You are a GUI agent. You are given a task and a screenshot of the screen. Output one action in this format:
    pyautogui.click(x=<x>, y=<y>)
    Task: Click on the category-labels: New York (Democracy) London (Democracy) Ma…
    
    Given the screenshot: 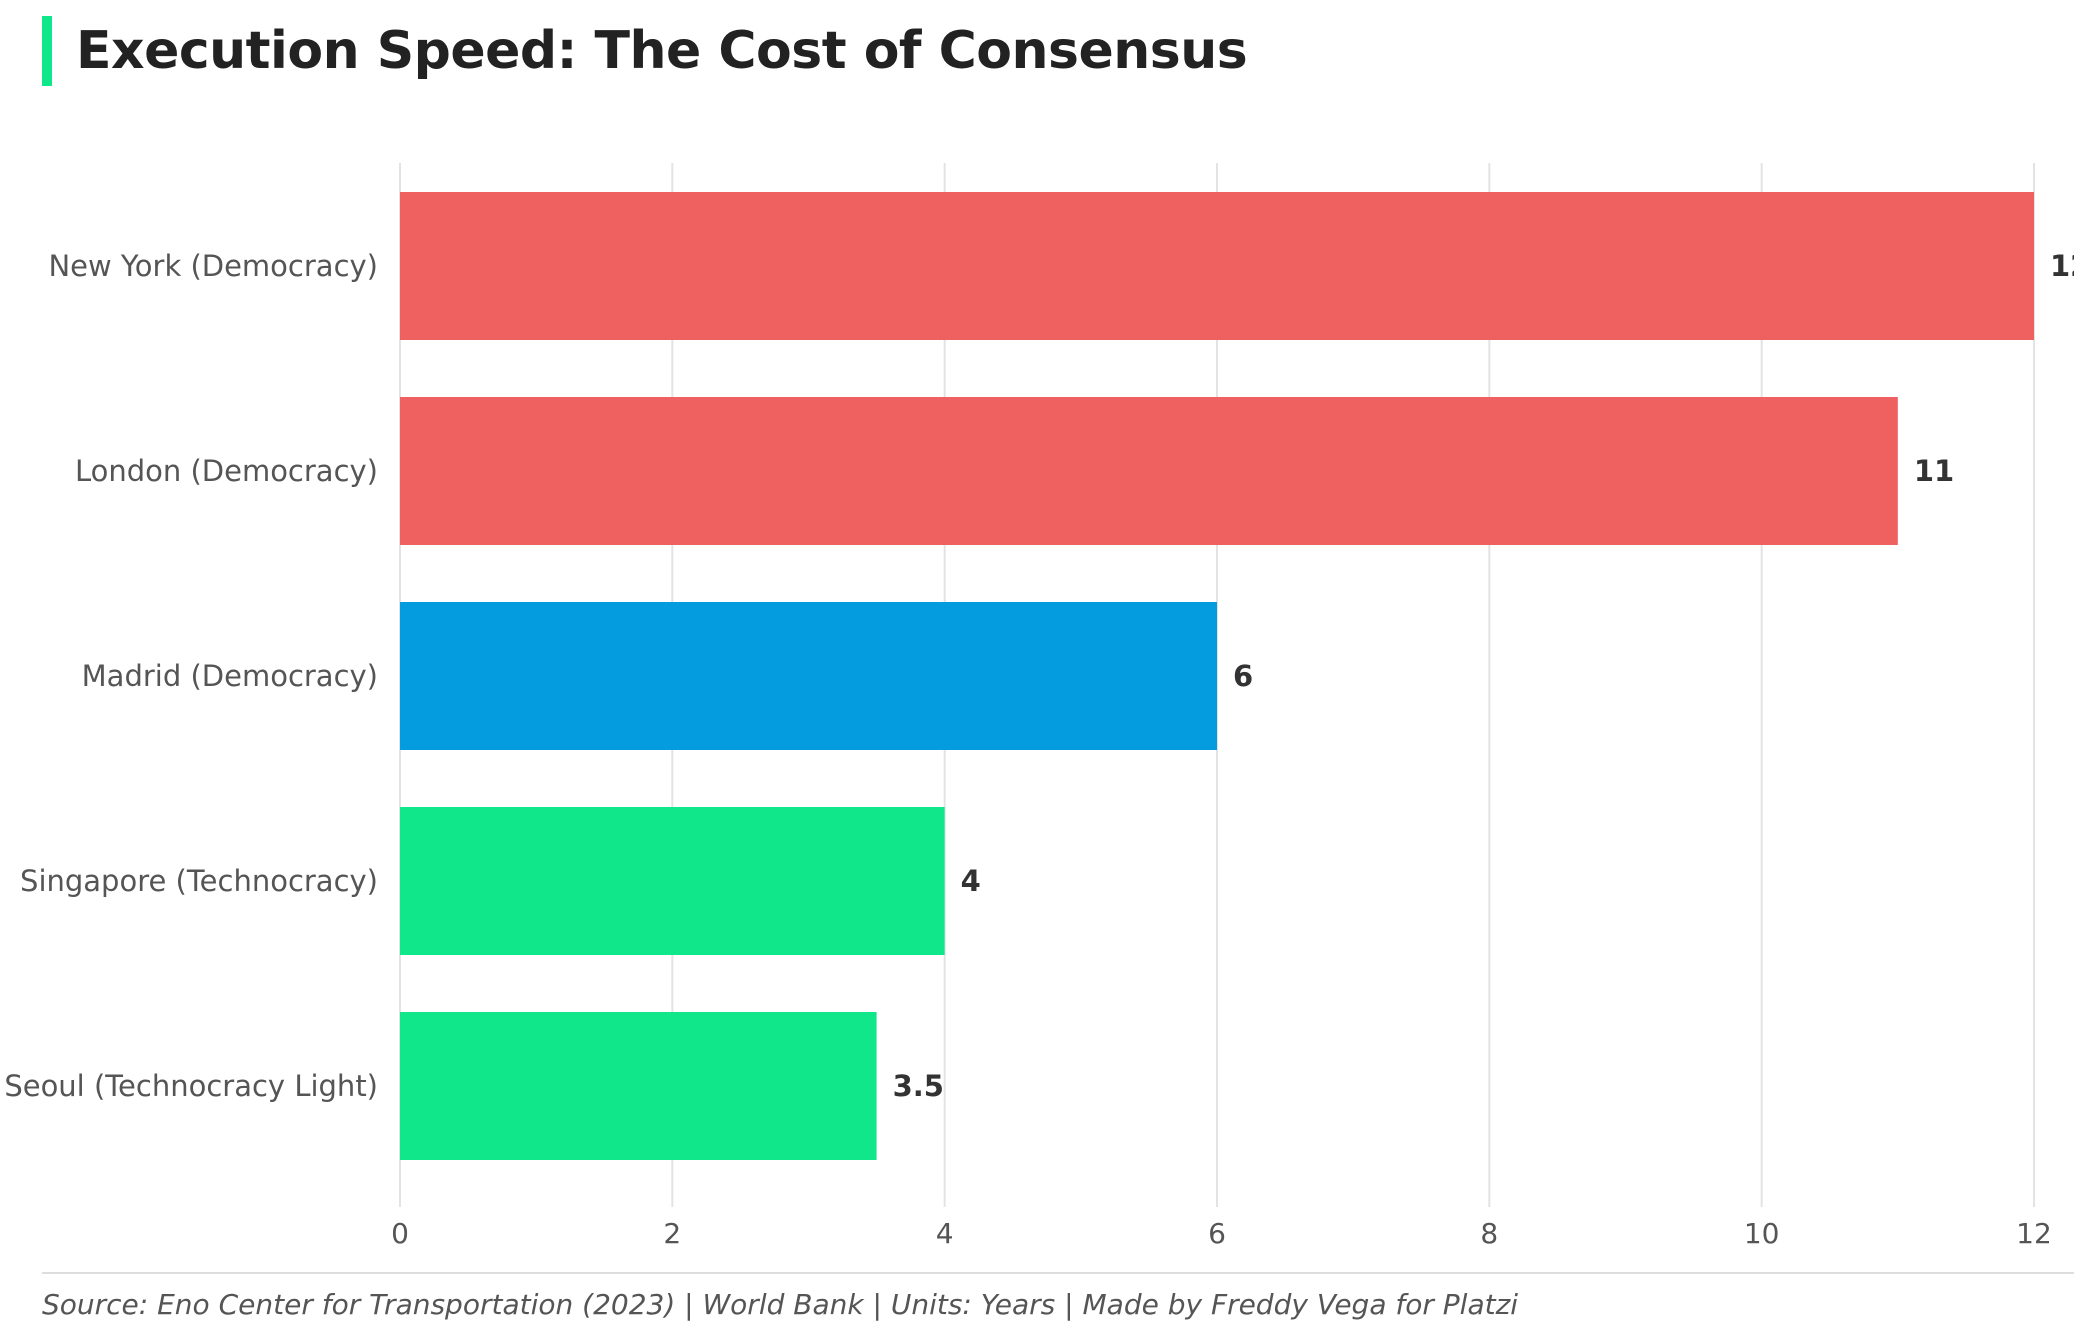 What is the action you would take?
    pyautogui.click(x=191, y=676)
    